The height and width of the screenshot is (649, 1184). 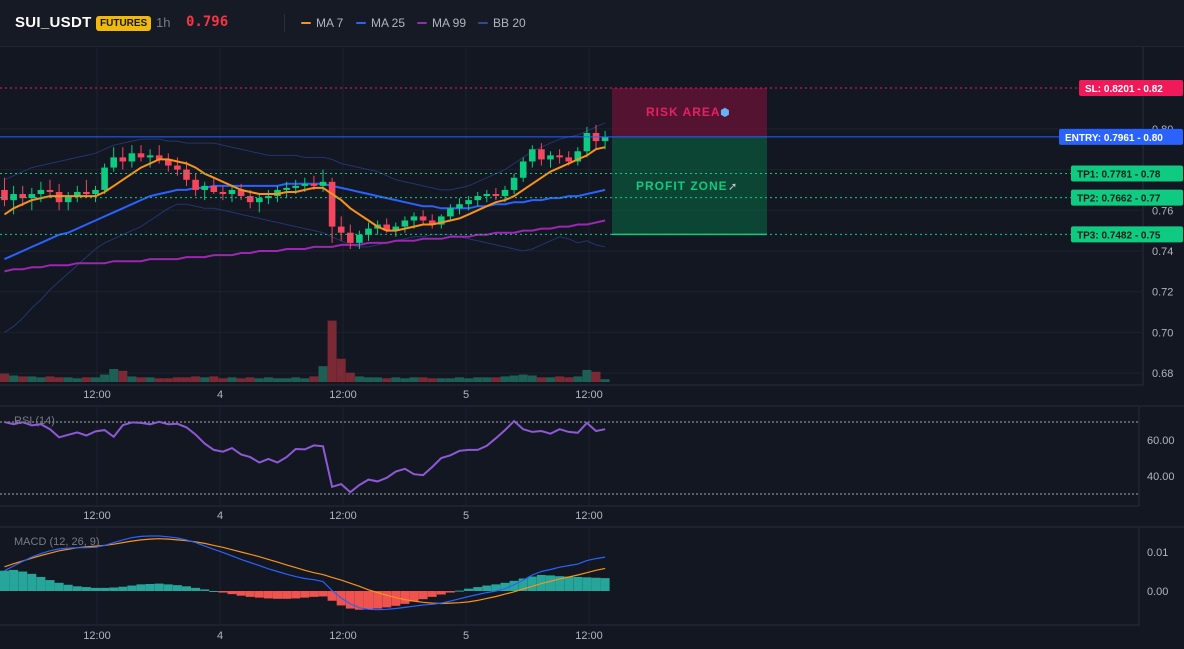 I want to click on legend-bb20: BB 20, so click(x=502, y=23).